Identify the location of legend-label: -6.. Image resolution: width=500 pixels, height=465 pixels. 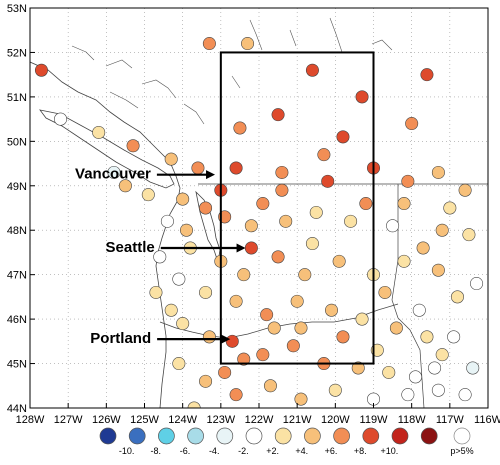
(185, 451).